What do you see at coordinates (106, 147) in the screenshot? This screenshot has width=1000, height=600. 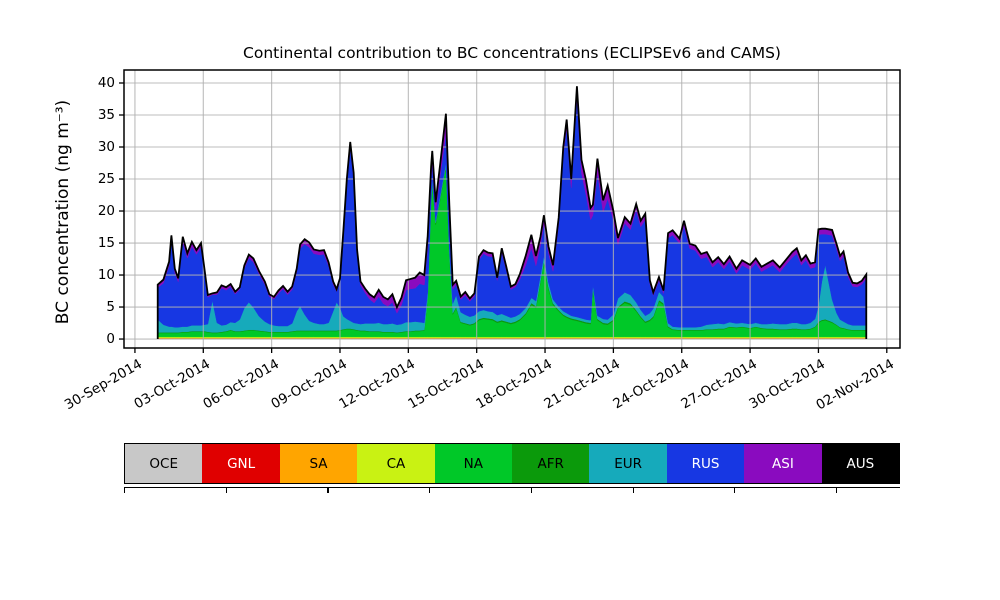 I see `y-tick-label-30: 30` at bounding box center [106, 147].